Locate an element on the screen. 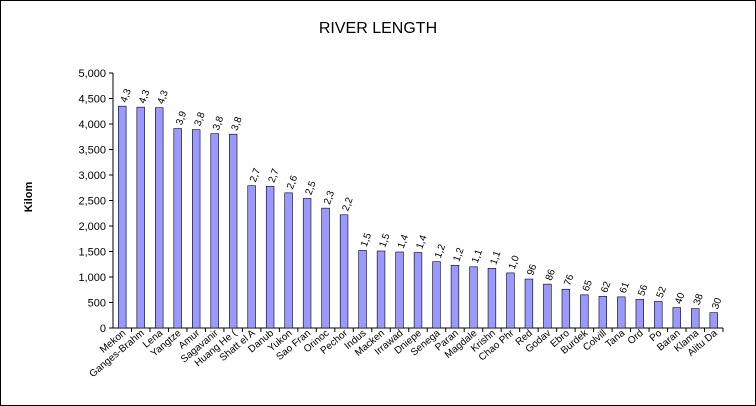 The image size is (756, 406). data-label: 52 is located at coordinates (662, 292).